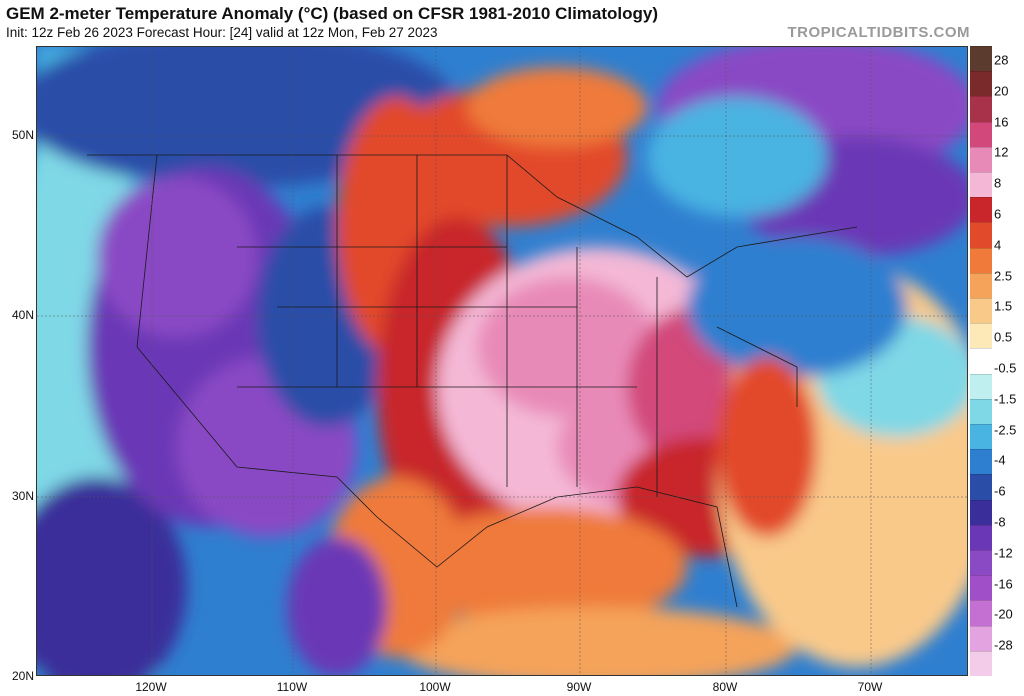 This screenshot has width=1024, height=696. Describe the element at coordinates (22, 676) in the screenshot. I see `lat-label-20n: 20N` at that location.